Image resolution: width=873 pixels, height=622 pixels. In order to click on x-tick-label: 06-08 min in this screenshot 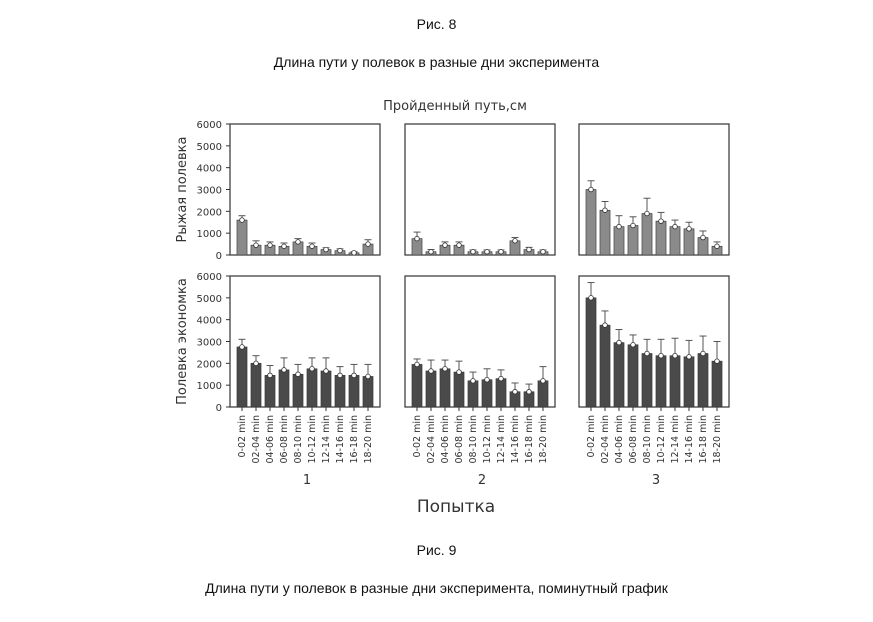, I will do `click(459, 439)`.